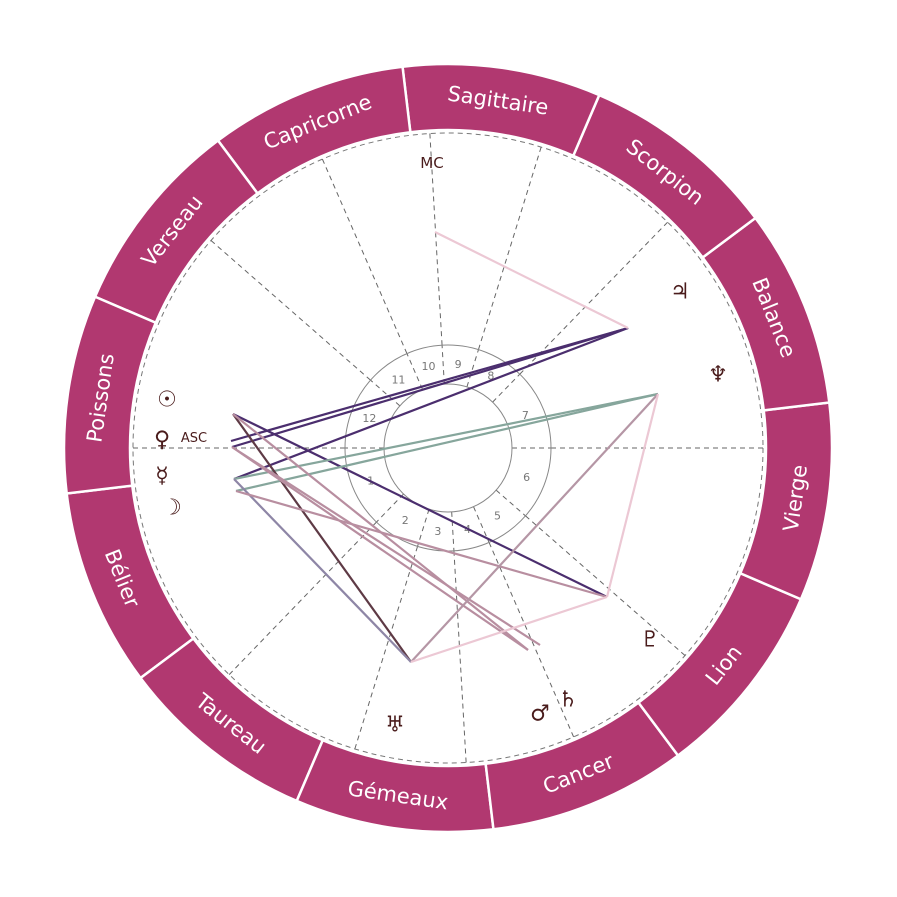  What do you see at coordinates (162, 440) in the screenshot?
I see `venus-icon: ♀` at bounding box center [162, 440].